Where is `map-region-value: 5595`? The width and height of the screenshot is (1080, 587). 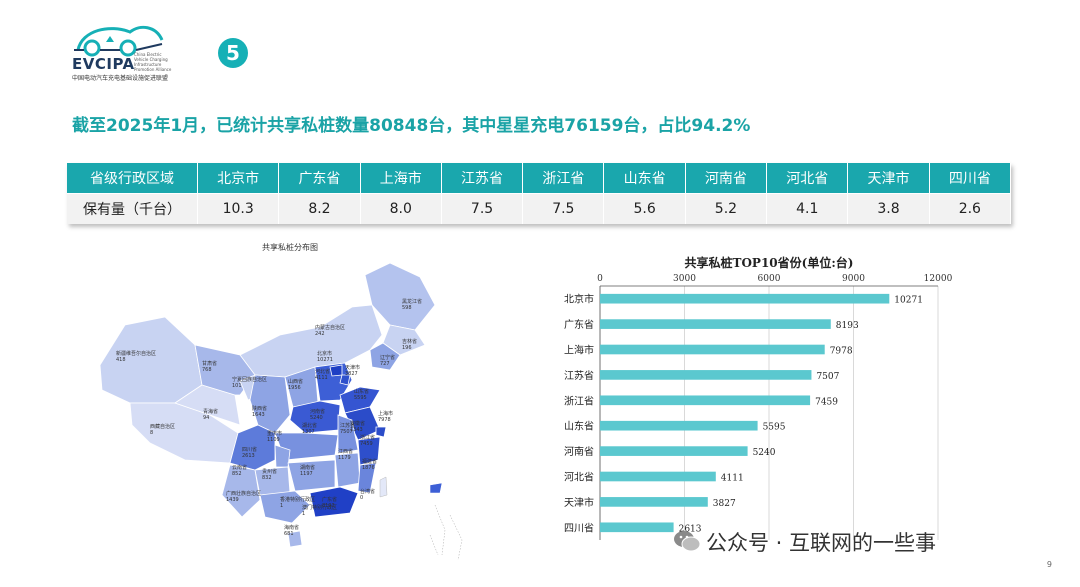
map-region-value: 5595 is located at coordinates (360, 398).